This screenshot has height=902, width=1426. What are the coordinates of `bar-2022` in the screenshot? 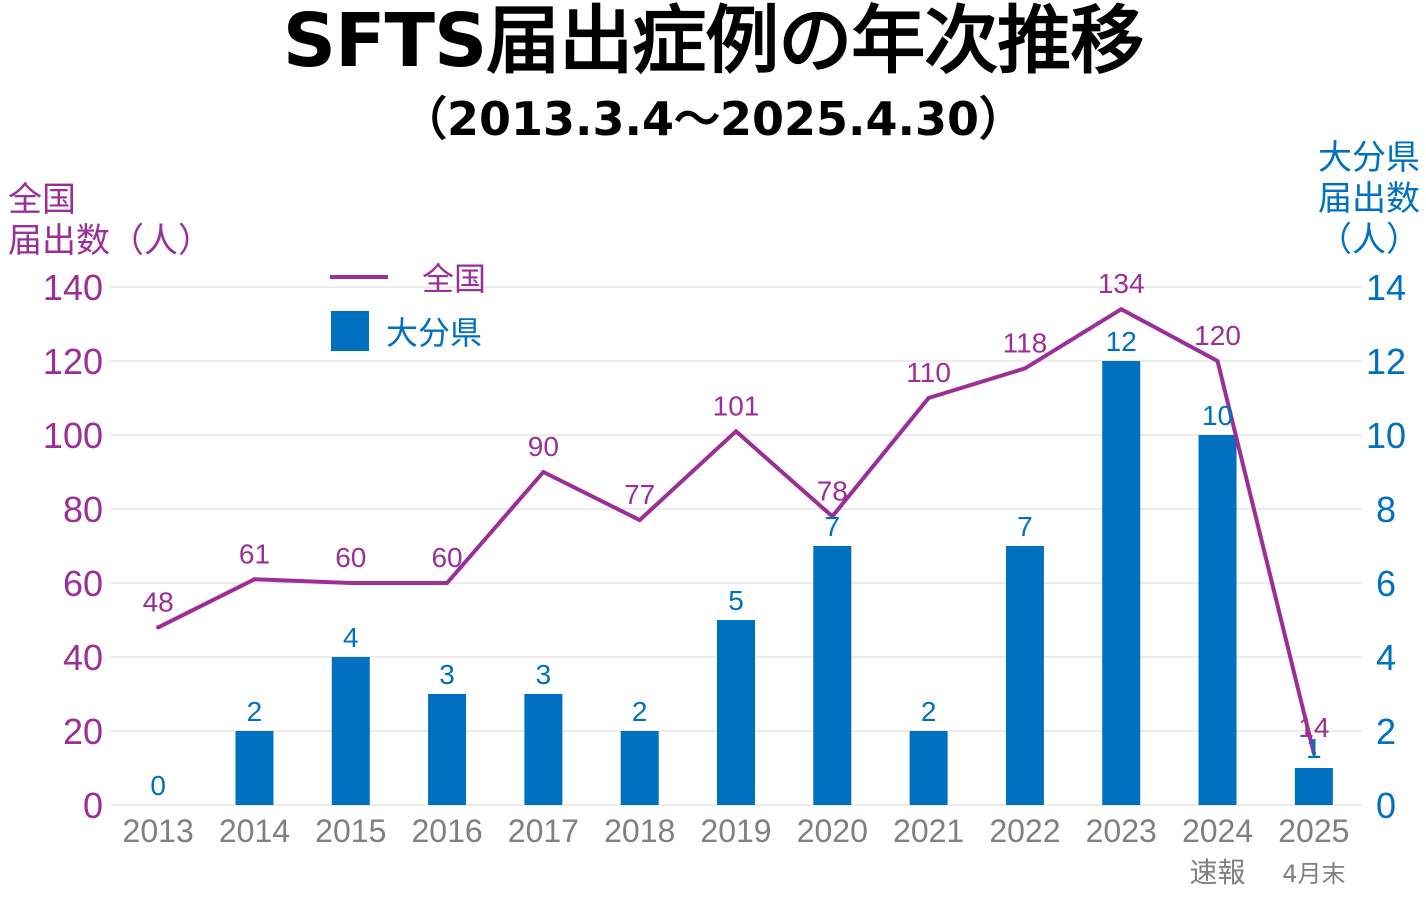 It's located at (1024, 675).